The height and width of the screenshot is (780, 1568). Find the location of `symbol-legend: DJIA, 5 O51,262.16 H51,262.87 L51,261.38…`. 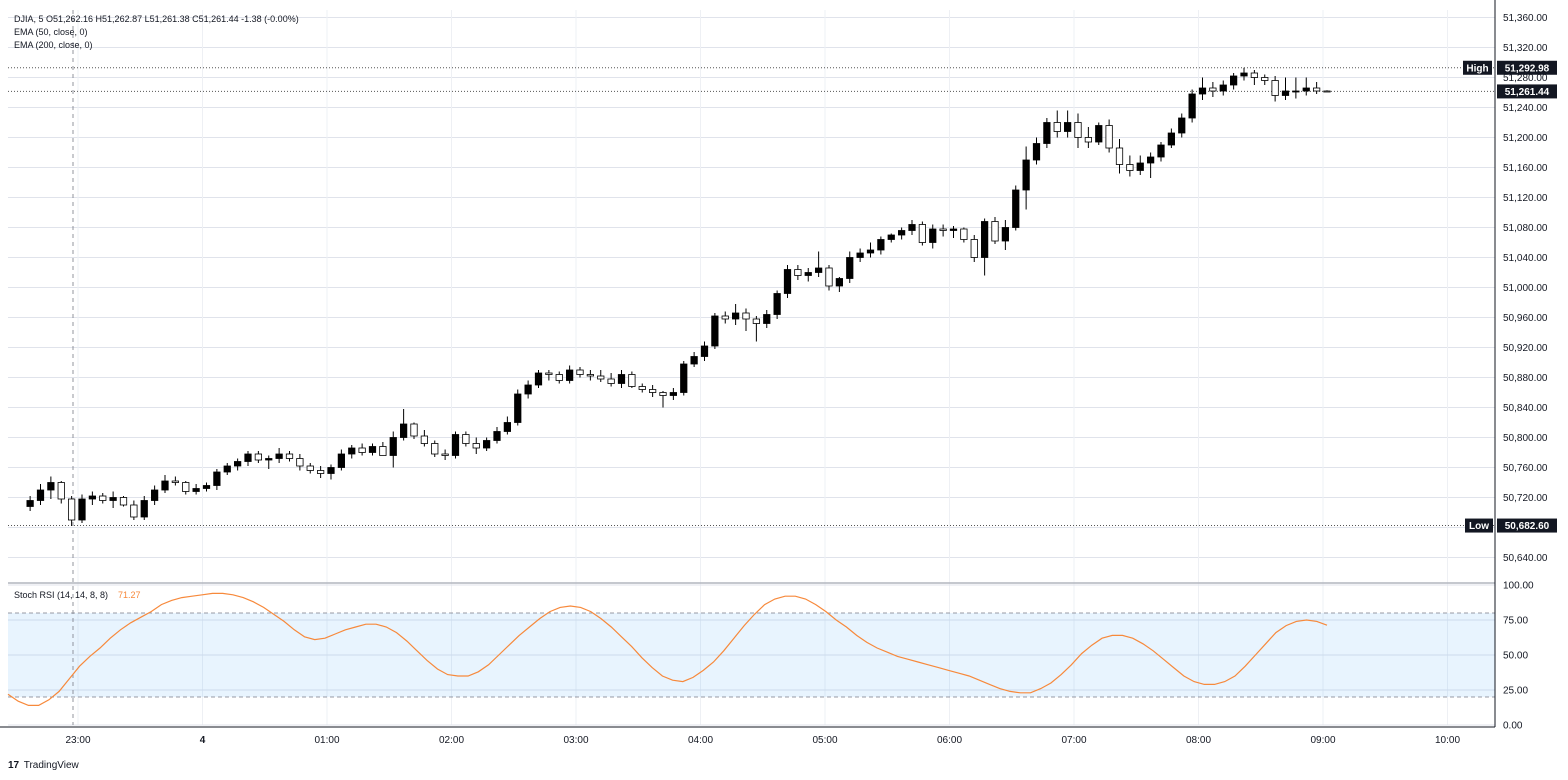

symbol-legend: DJIA, 5 O51,262.16 H51,262.87 L51,261.38… is located at coordinates (156, 19).